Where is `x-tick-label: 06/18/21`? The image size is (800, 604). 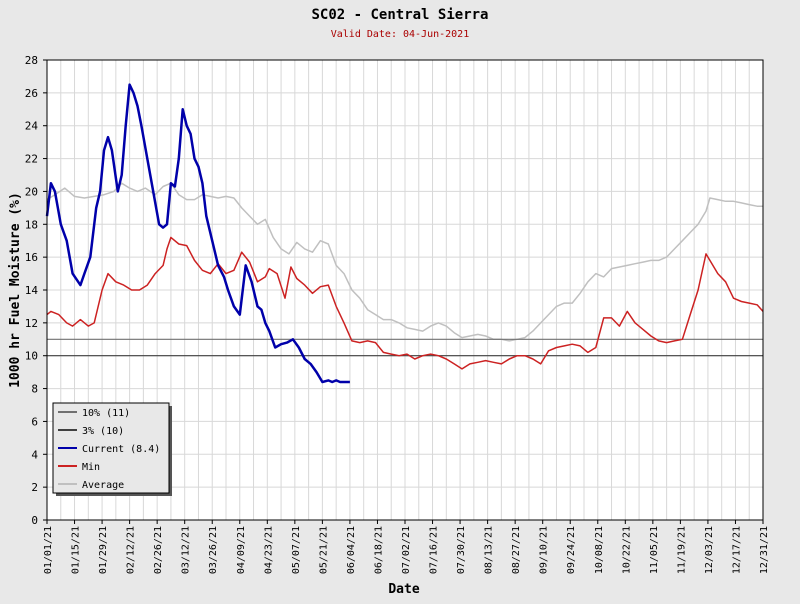 x-tick-label: 06/18/21 is located at coordinates (378, 550).